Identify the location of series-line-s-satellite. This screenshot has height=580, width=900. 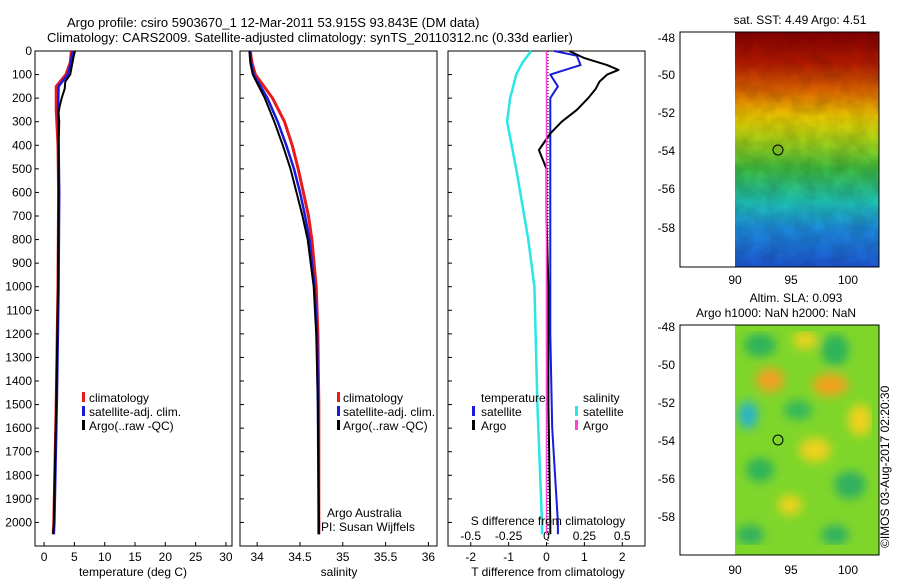
(524, 292).